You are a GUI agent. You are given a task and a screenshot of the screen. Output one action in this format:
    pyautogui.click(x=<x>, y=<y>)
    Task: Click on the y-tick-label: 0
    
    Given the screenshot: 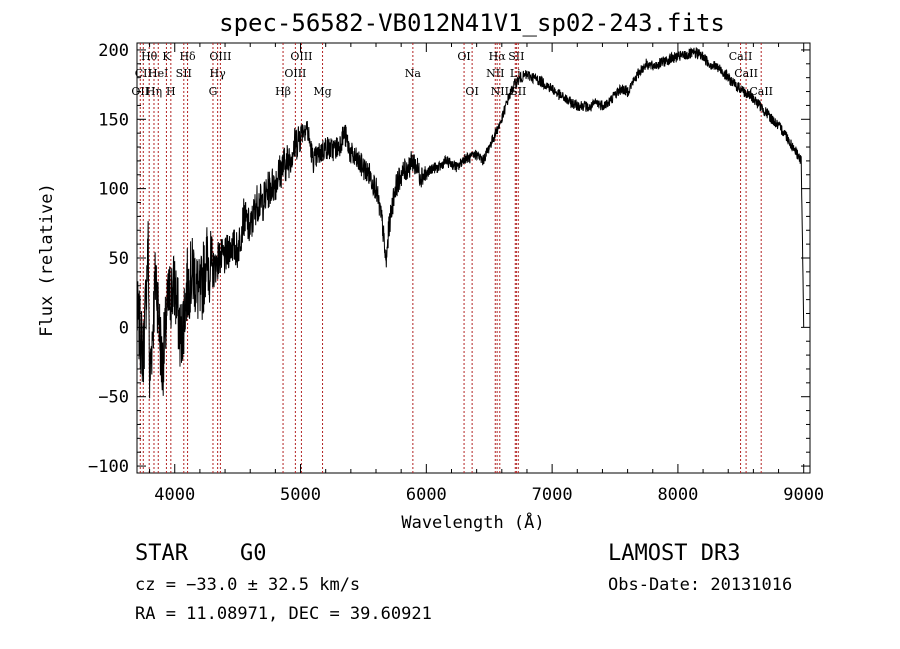 What is the action you would take?
    pyautogui.click(x=124, y=328)
    